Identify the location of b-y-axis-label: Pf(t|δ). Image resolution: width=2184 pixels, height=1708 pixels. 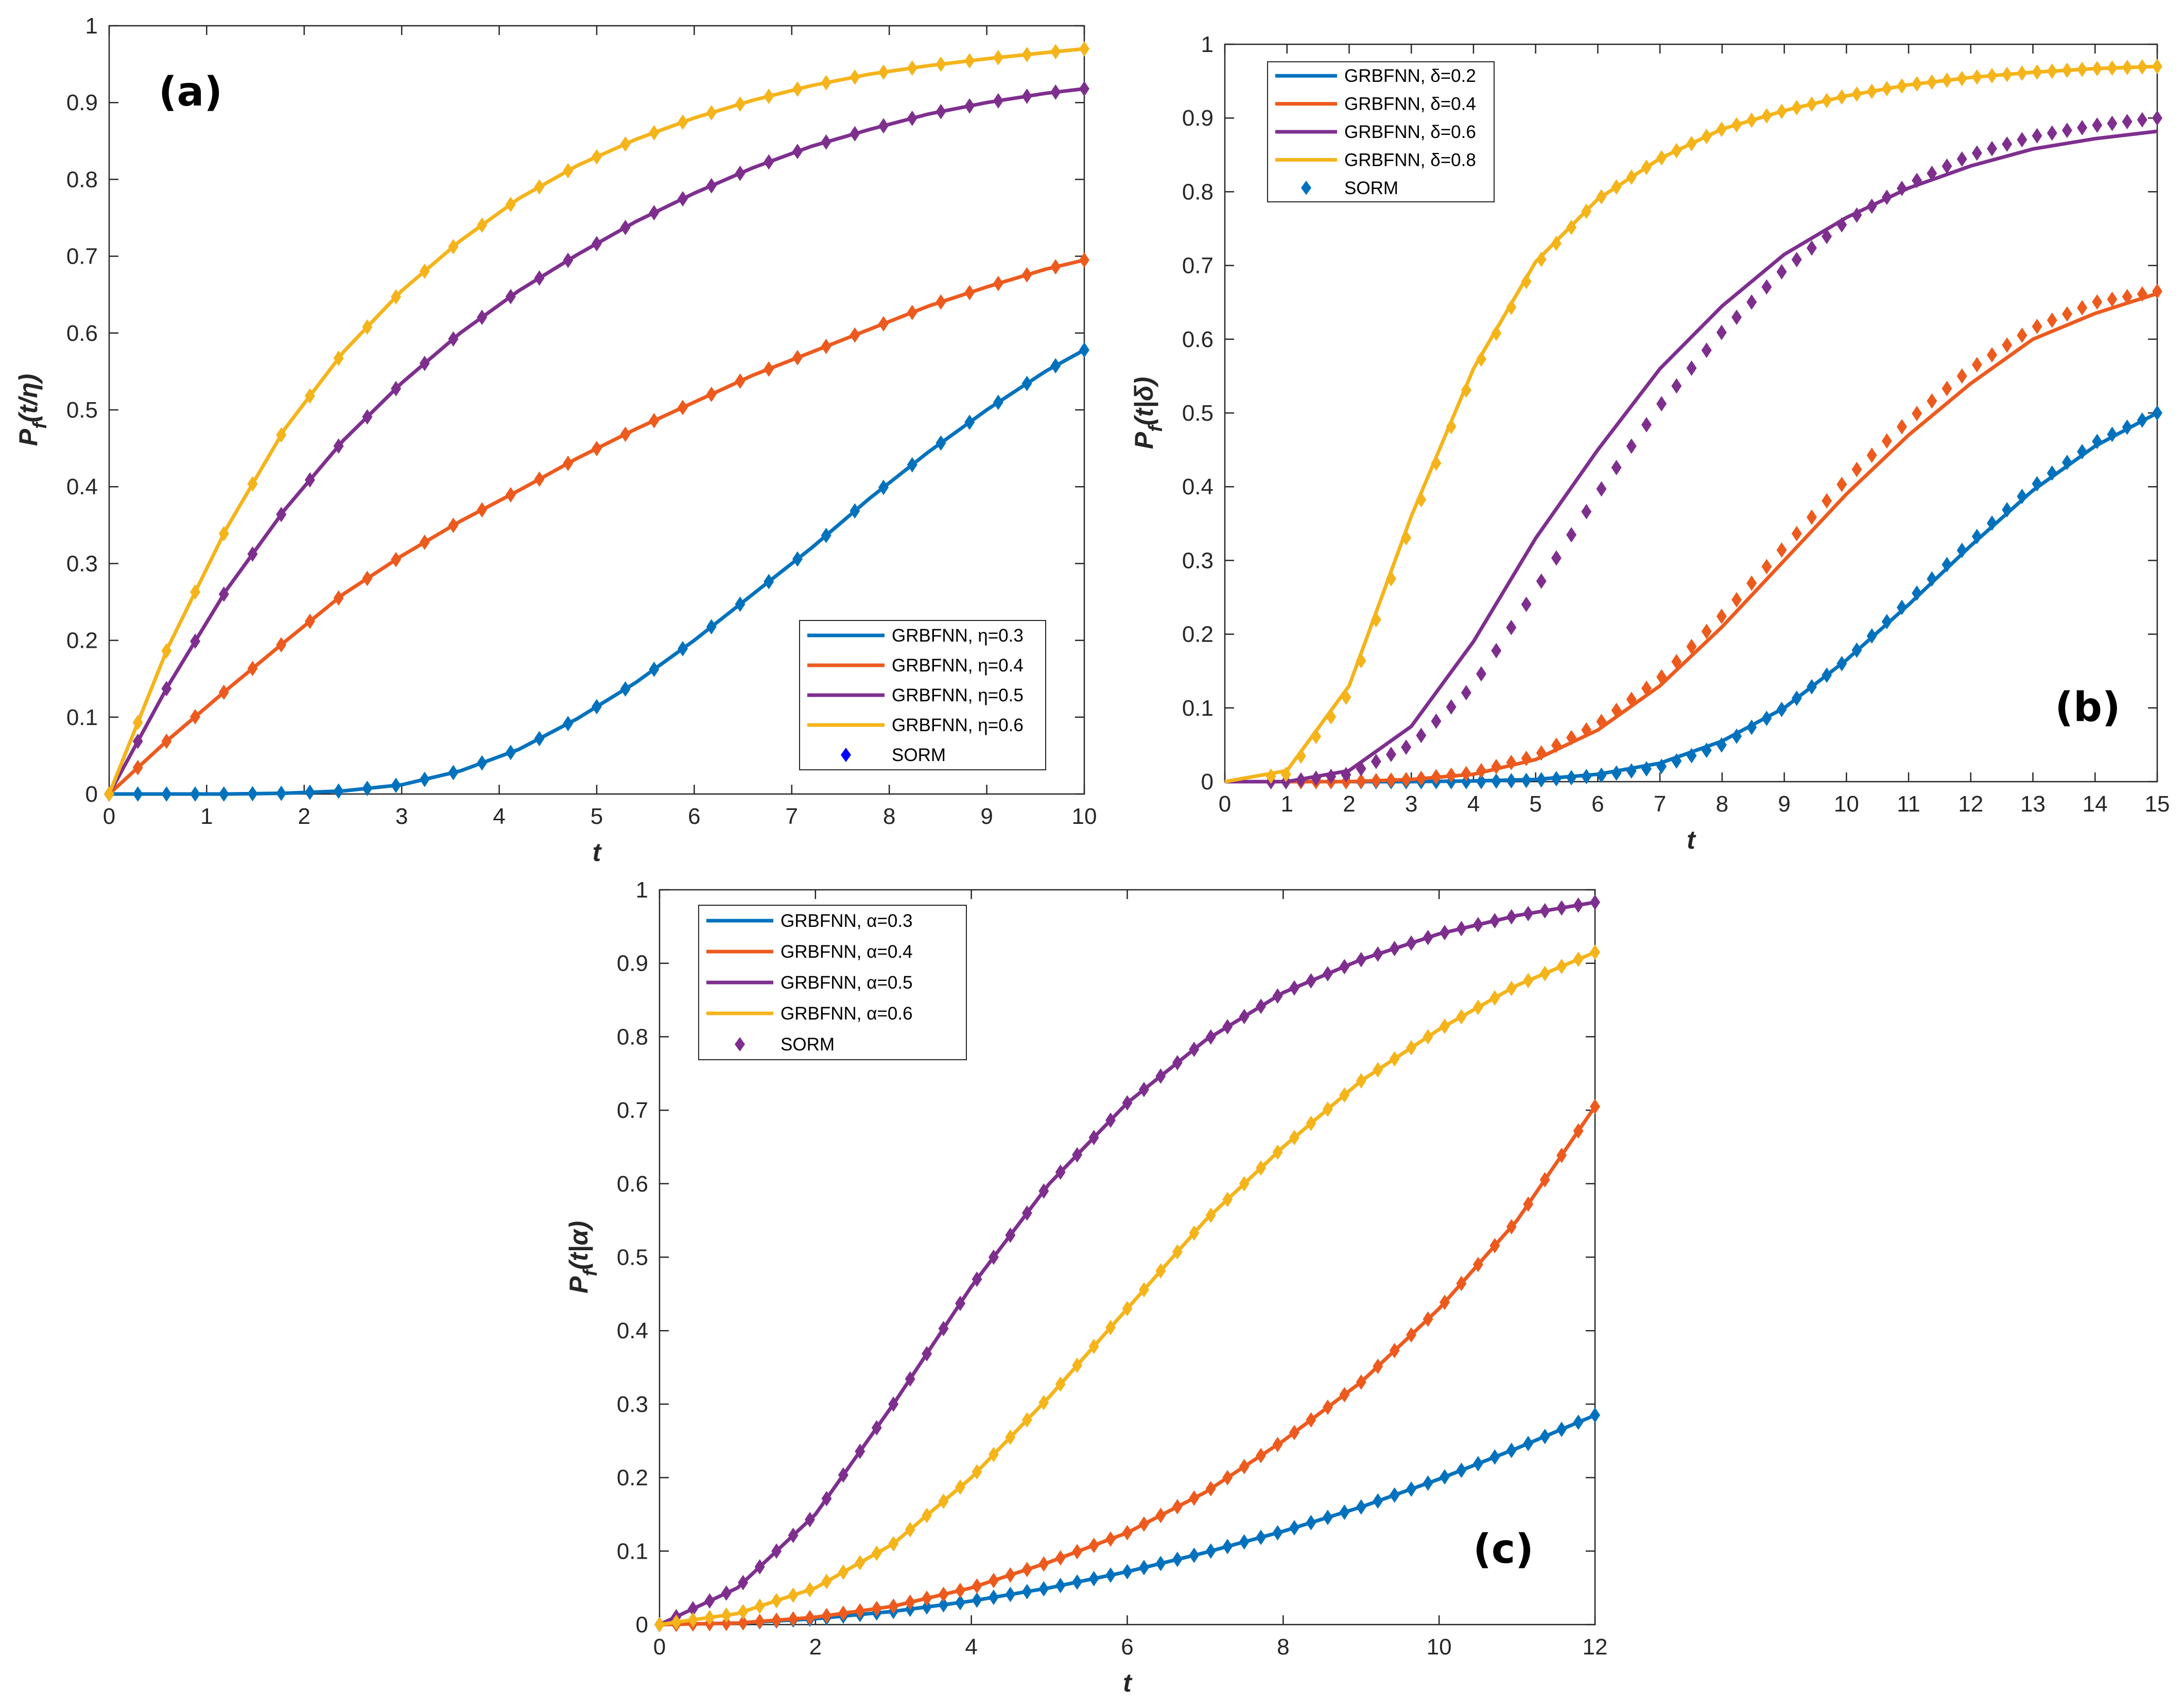
(1148, 413).